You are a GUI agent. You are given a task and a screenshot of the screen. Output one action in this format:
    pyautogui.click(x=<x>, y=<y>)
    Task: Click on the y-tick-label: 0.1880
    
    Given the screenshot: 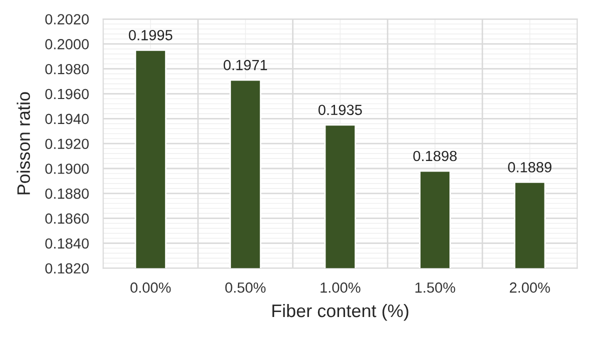 What is the action you would take?
    pyautogui.click(x=67, y=193)
    